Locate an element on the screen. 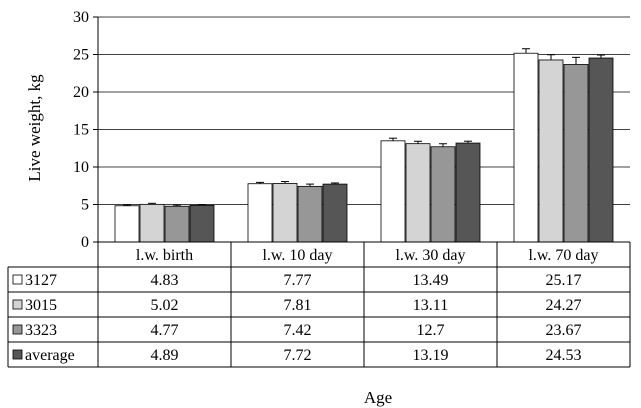 The width and height of the screenshot is (641, 408). y-tick-label: 25 is located at coordinates (81, 55).